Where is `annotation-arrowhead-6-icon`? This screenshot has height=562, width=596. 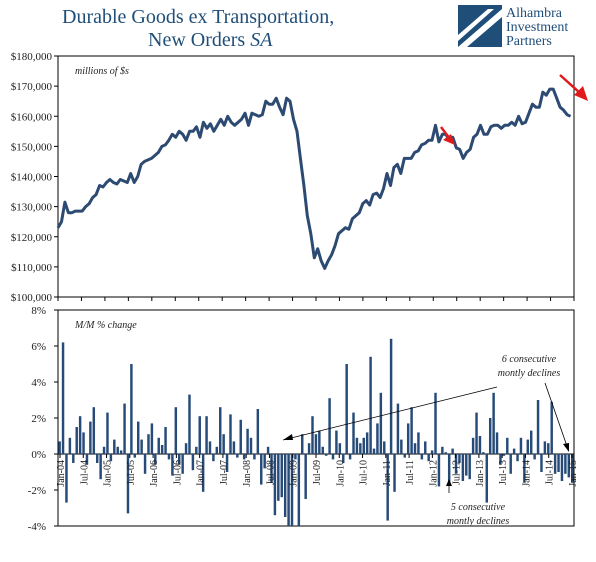
annotation-arrowhead-6-icon is located at coordinates (288, 437).